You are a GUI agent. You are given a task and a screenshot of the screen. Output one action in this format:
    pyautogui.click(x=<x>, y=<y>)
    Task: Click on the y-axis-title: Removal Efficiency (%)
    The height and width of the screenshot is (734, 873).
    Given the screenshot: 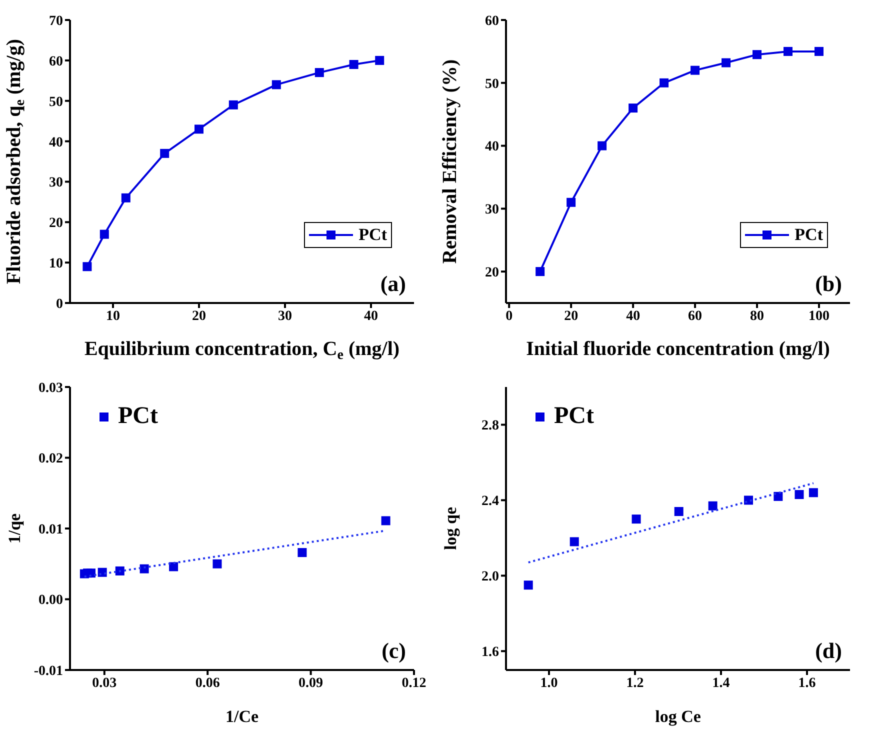 What is the action you would take?
    pyautogui.click(x=450, y=161)
    